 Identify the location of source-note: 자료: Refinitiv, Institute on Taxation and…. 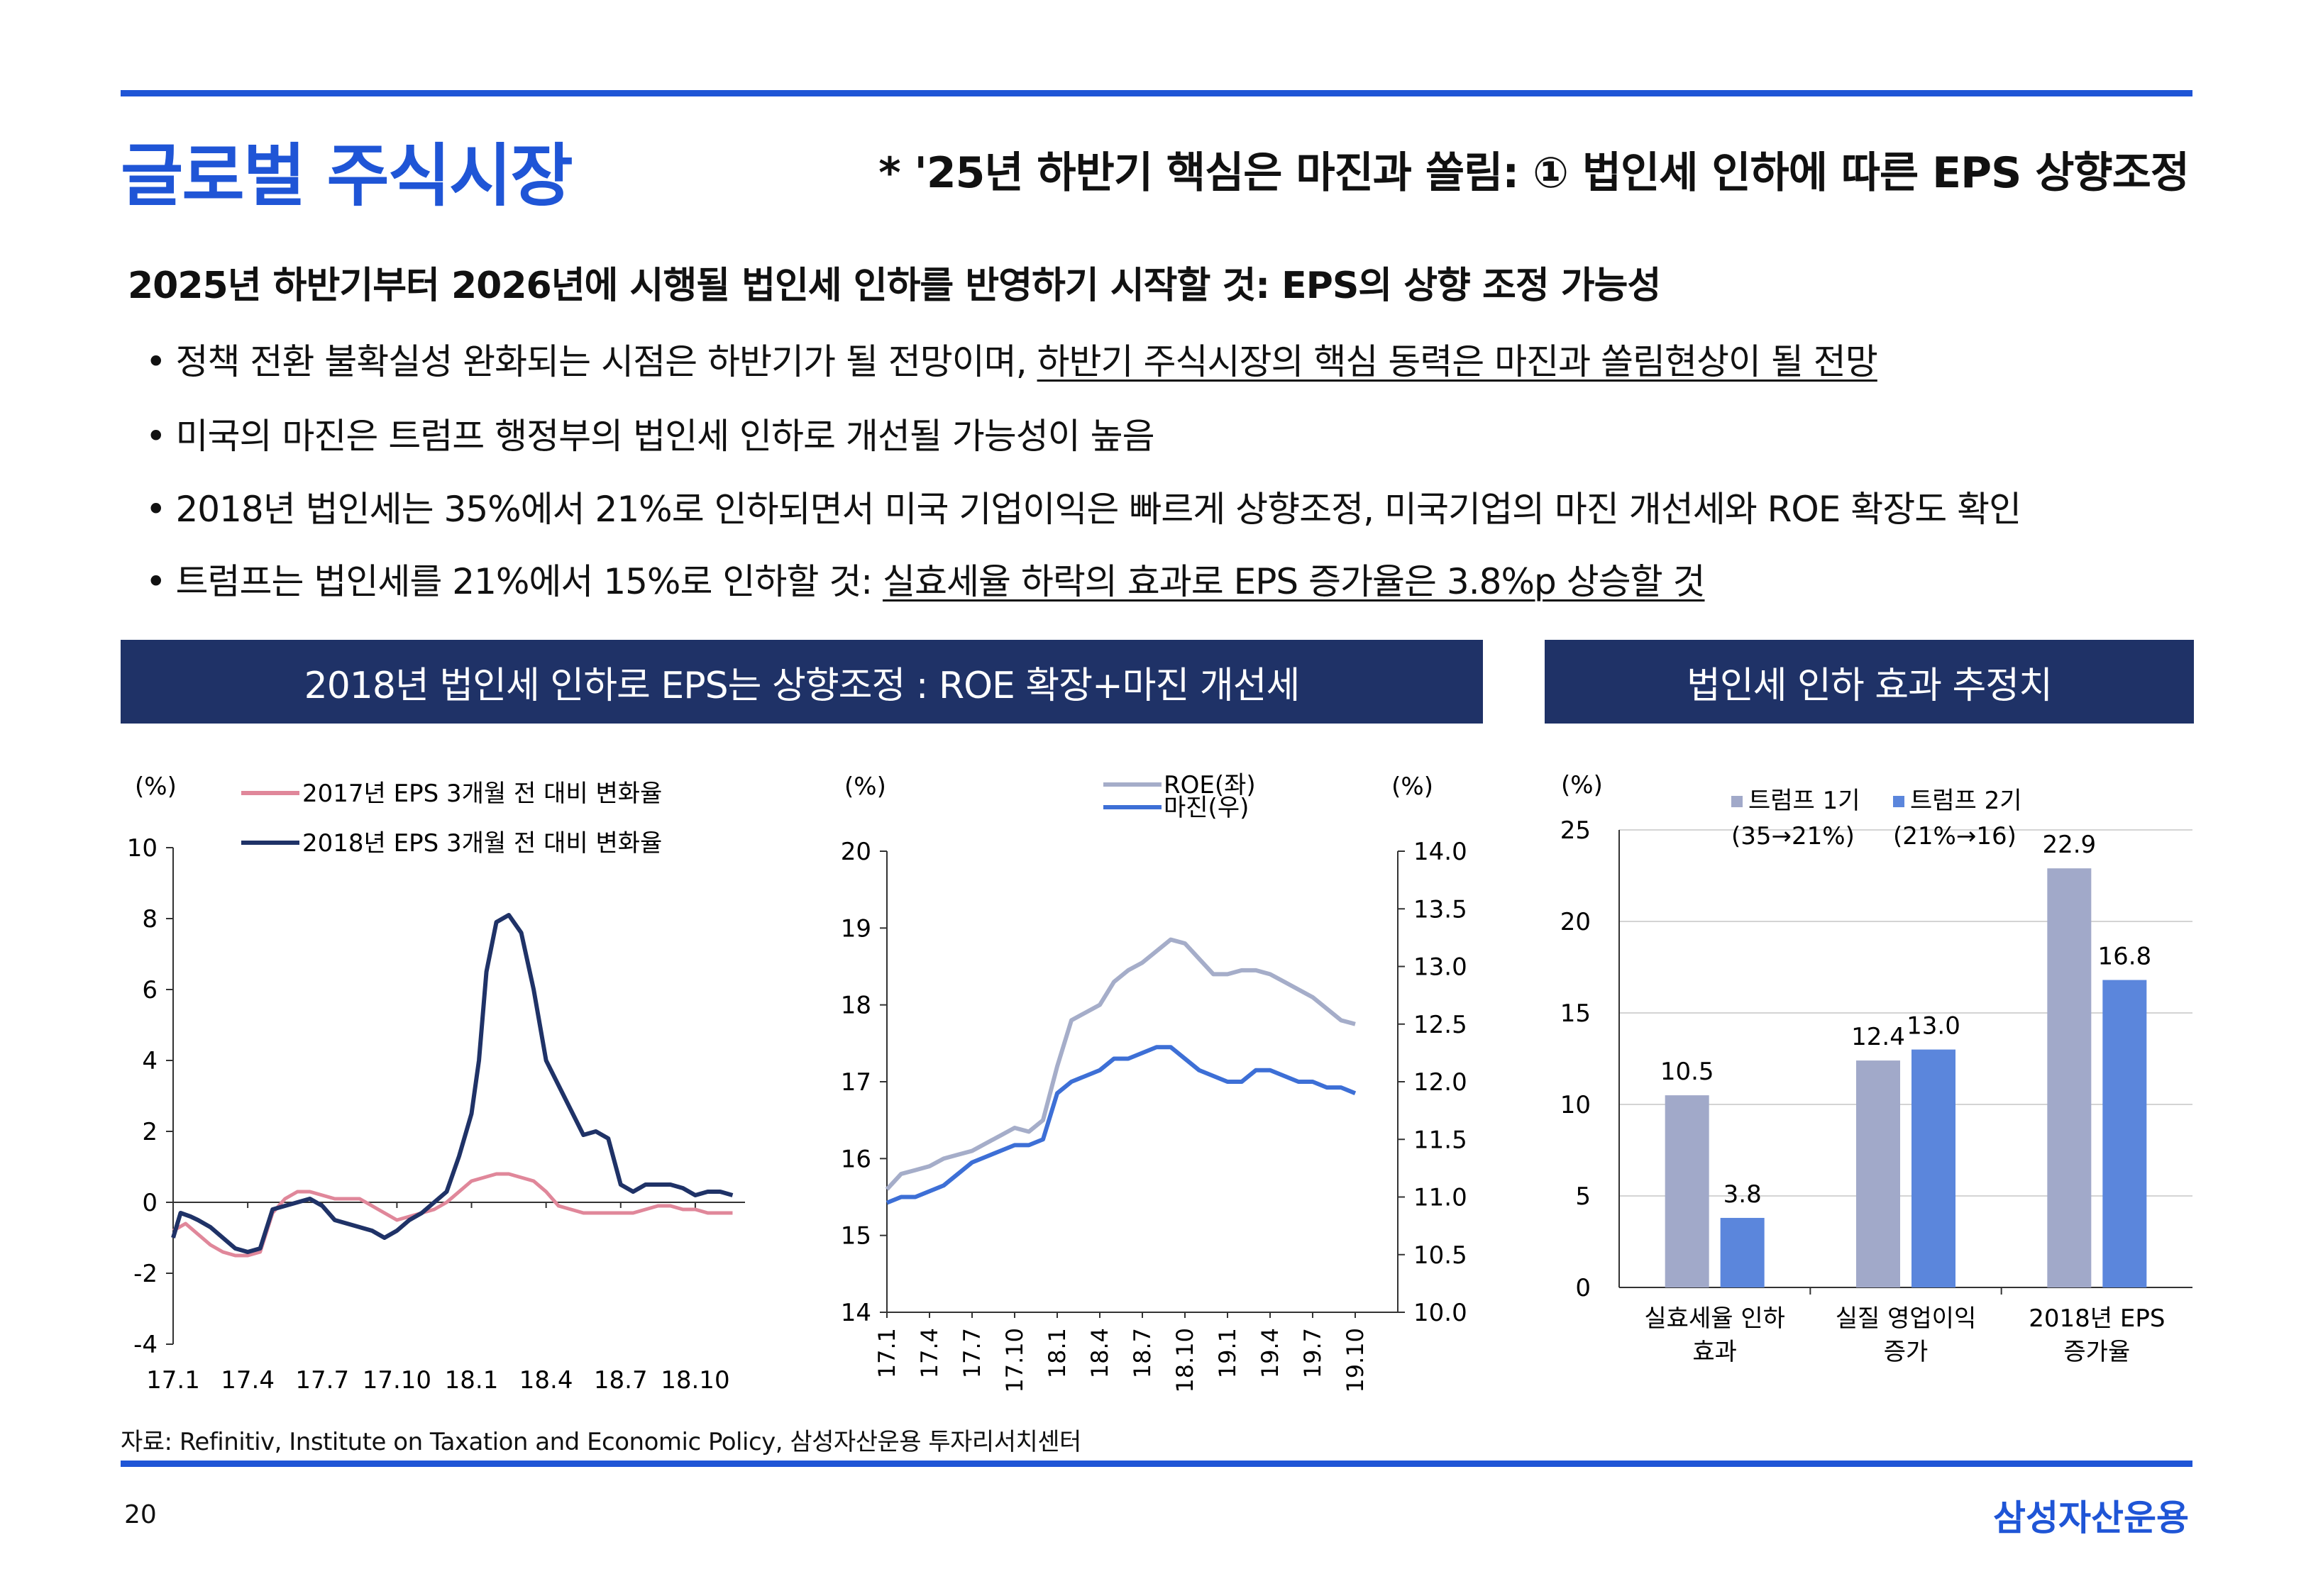
(601, 1442).